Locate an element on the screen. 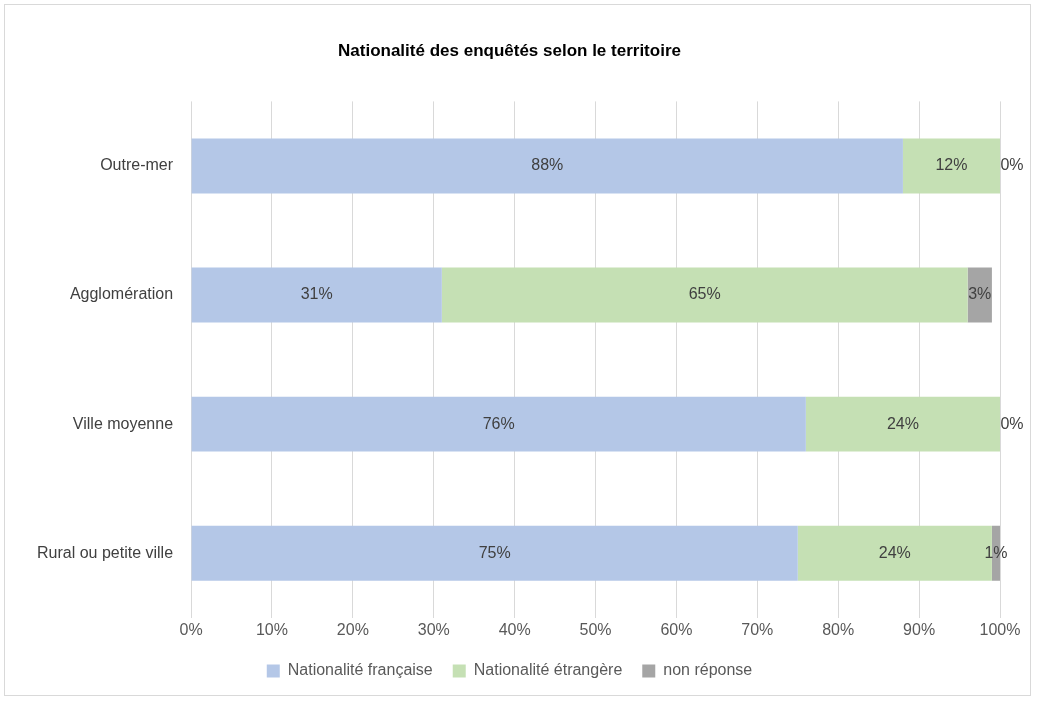  x-tick-label: 30% is located at coordinates (433, 629).